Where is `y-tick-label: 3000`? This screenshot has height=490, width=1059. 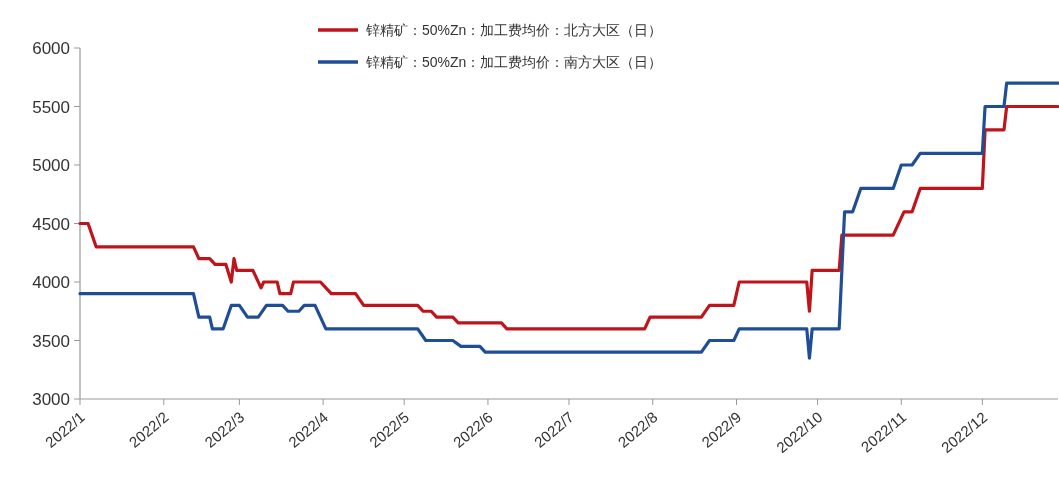 y-tick-label: 3000 is located at coordinates (51, 399).